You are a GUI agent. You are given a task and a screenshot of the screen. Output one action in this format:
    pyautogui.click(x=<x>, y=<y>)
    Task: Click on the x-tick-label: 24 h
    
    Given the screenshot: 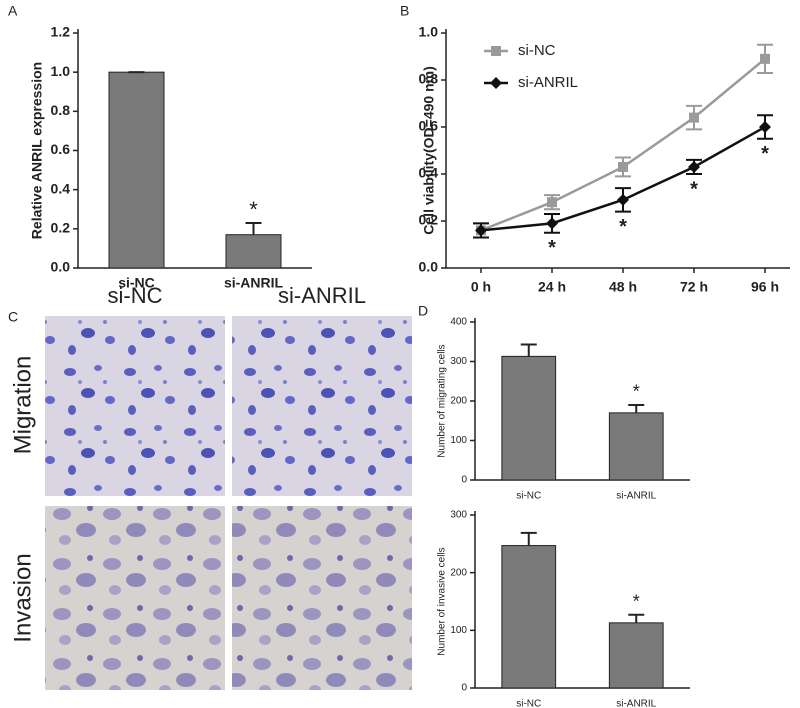 What is the action you would take?
    pyautogui.click(x=552, y=287)
    